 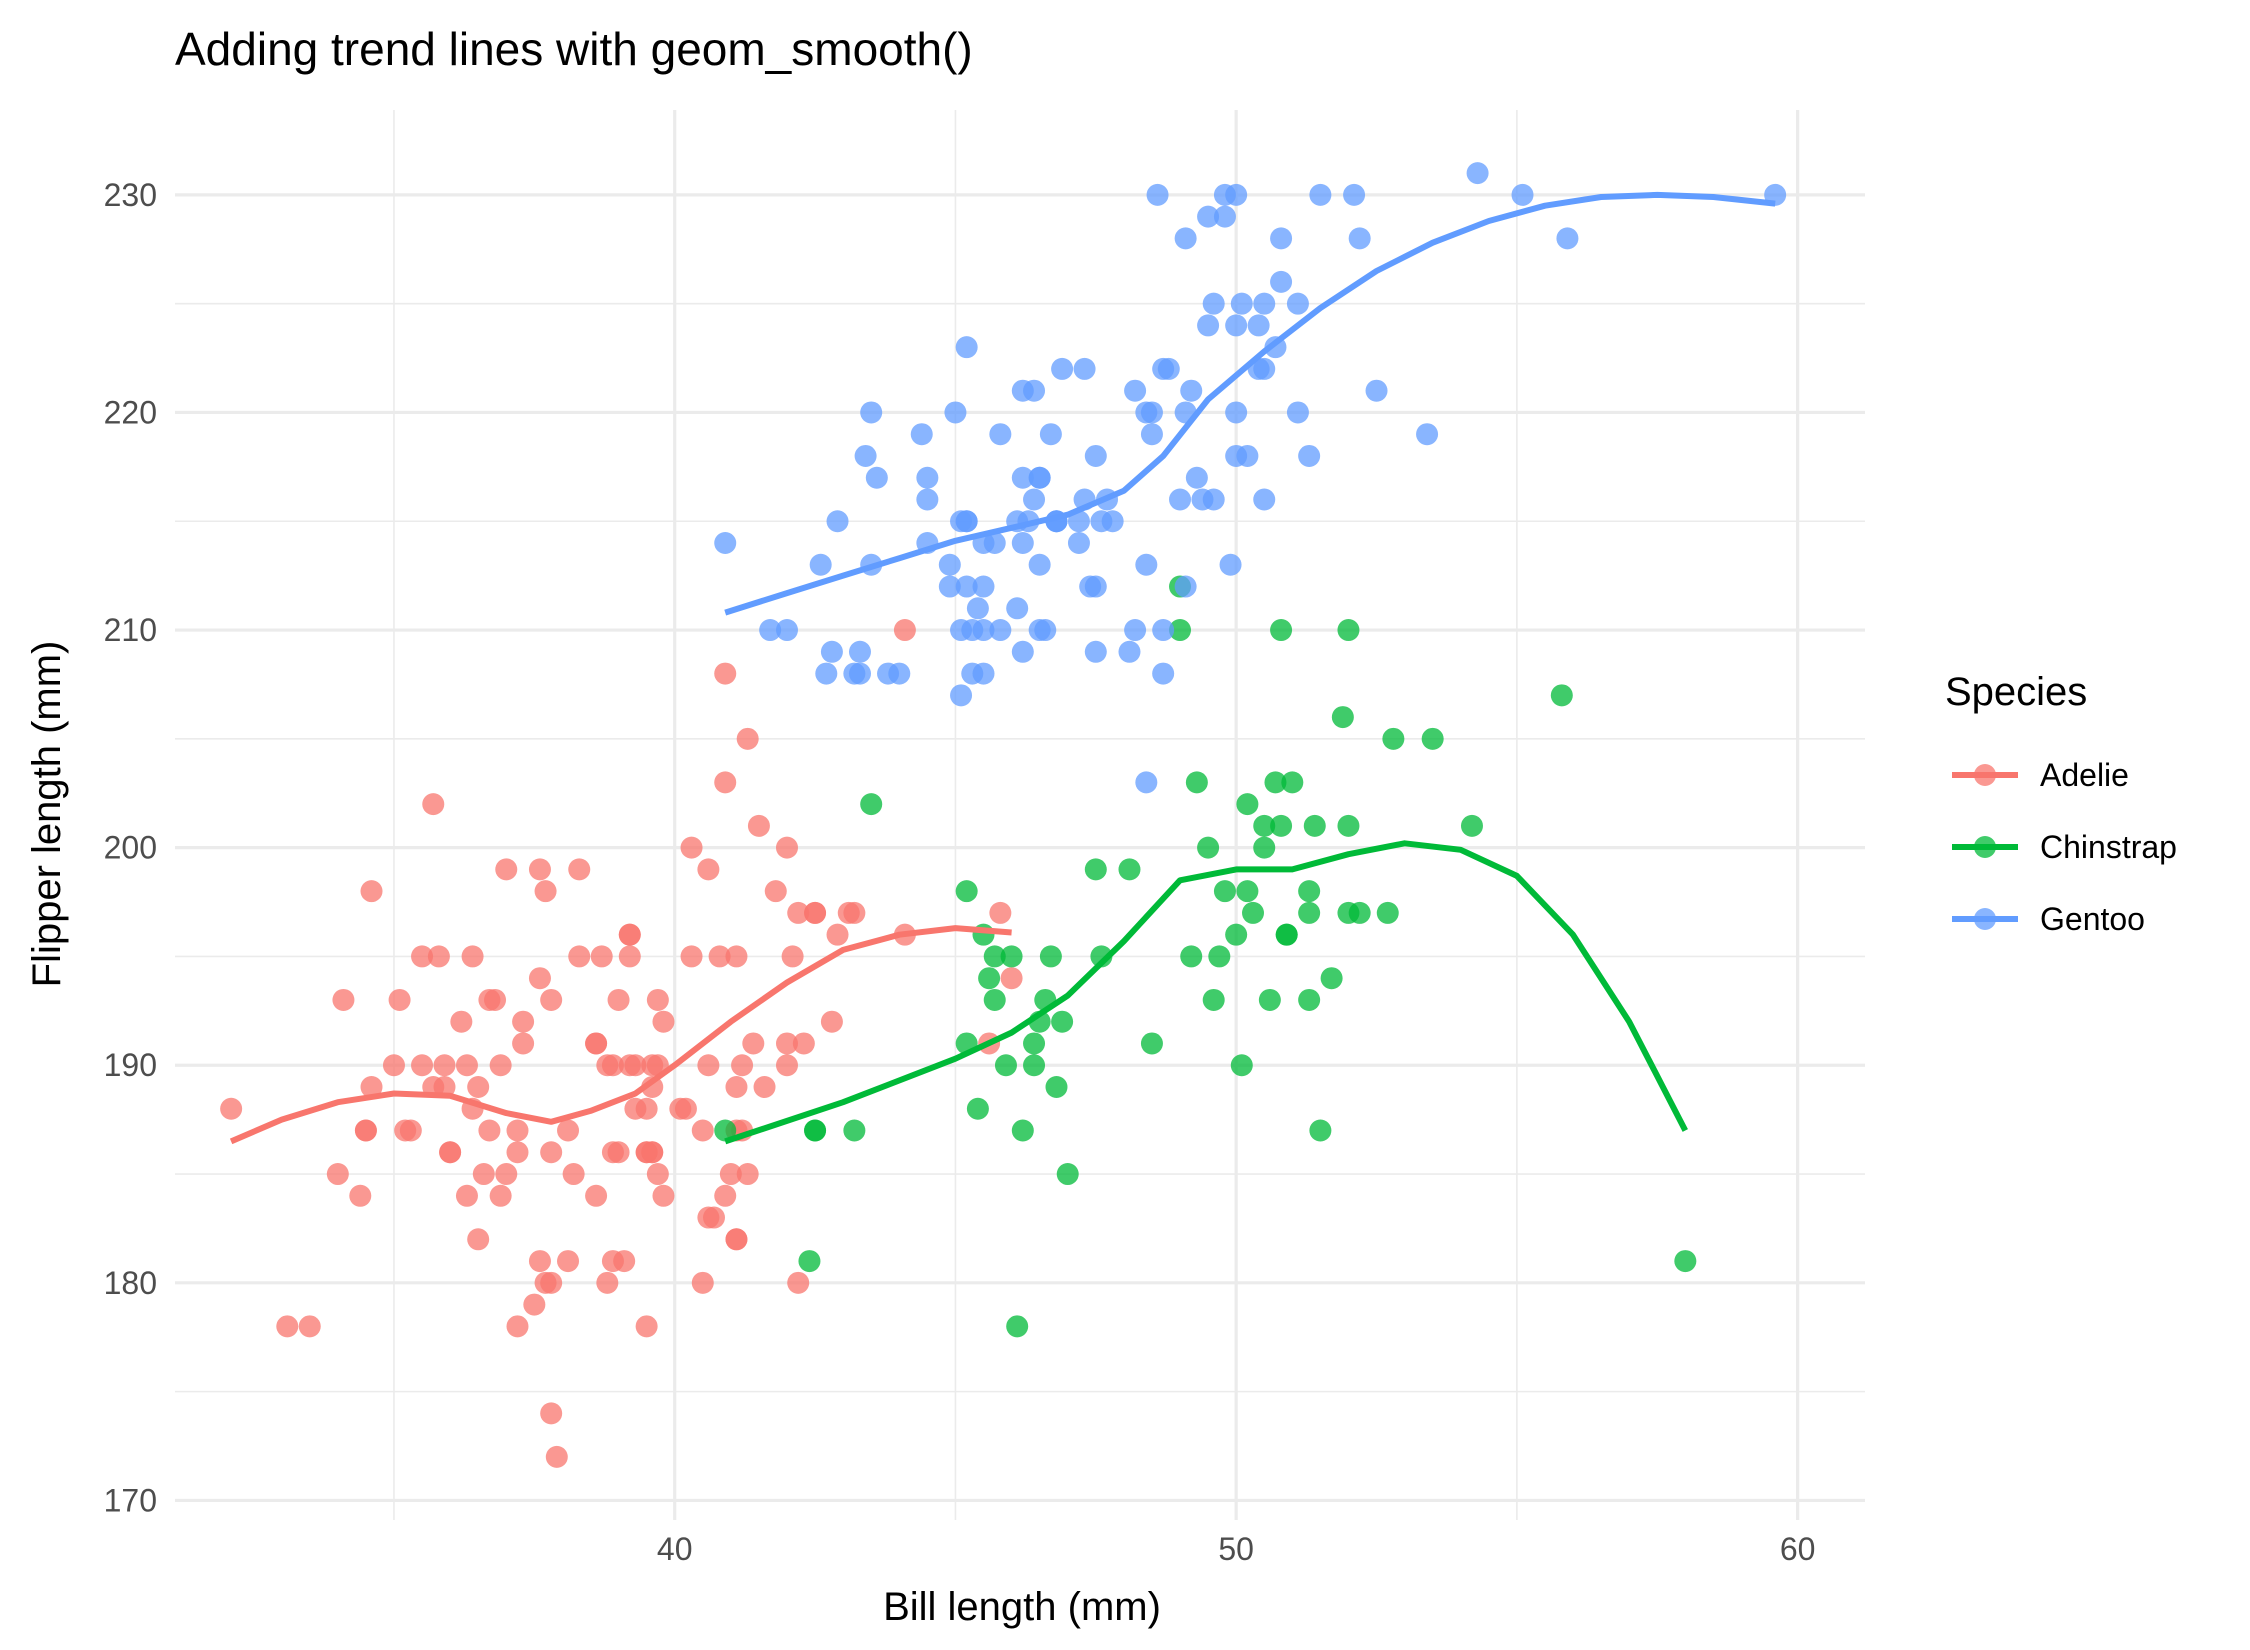 What do you see at coordinates (2108, 847) in the screenshot?
I see `legend-label: Chinstrap` at bounding box center [2108, 847].